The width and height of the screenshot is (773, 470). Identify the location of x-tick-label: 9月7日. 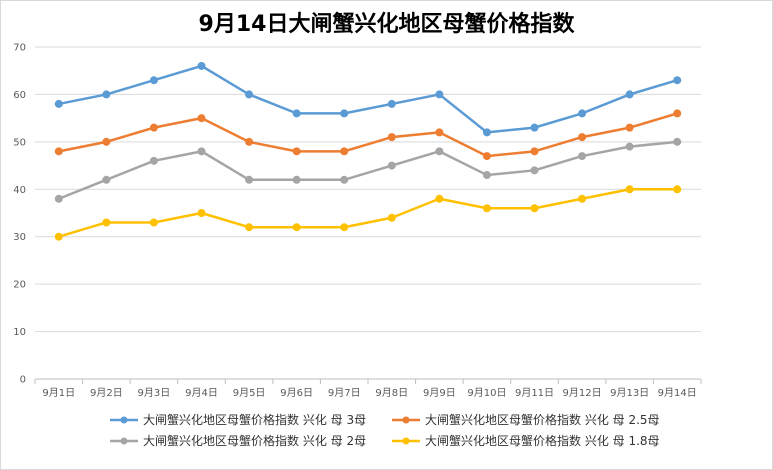
(344, 393).